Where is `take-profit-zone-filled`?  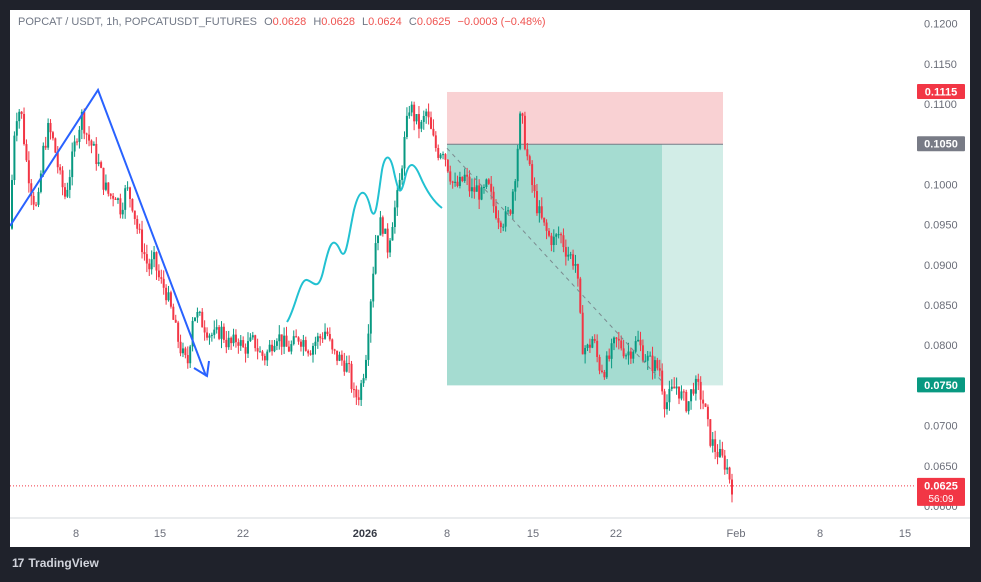 take-profit-zone-filled is located at coordinates (554, 265).